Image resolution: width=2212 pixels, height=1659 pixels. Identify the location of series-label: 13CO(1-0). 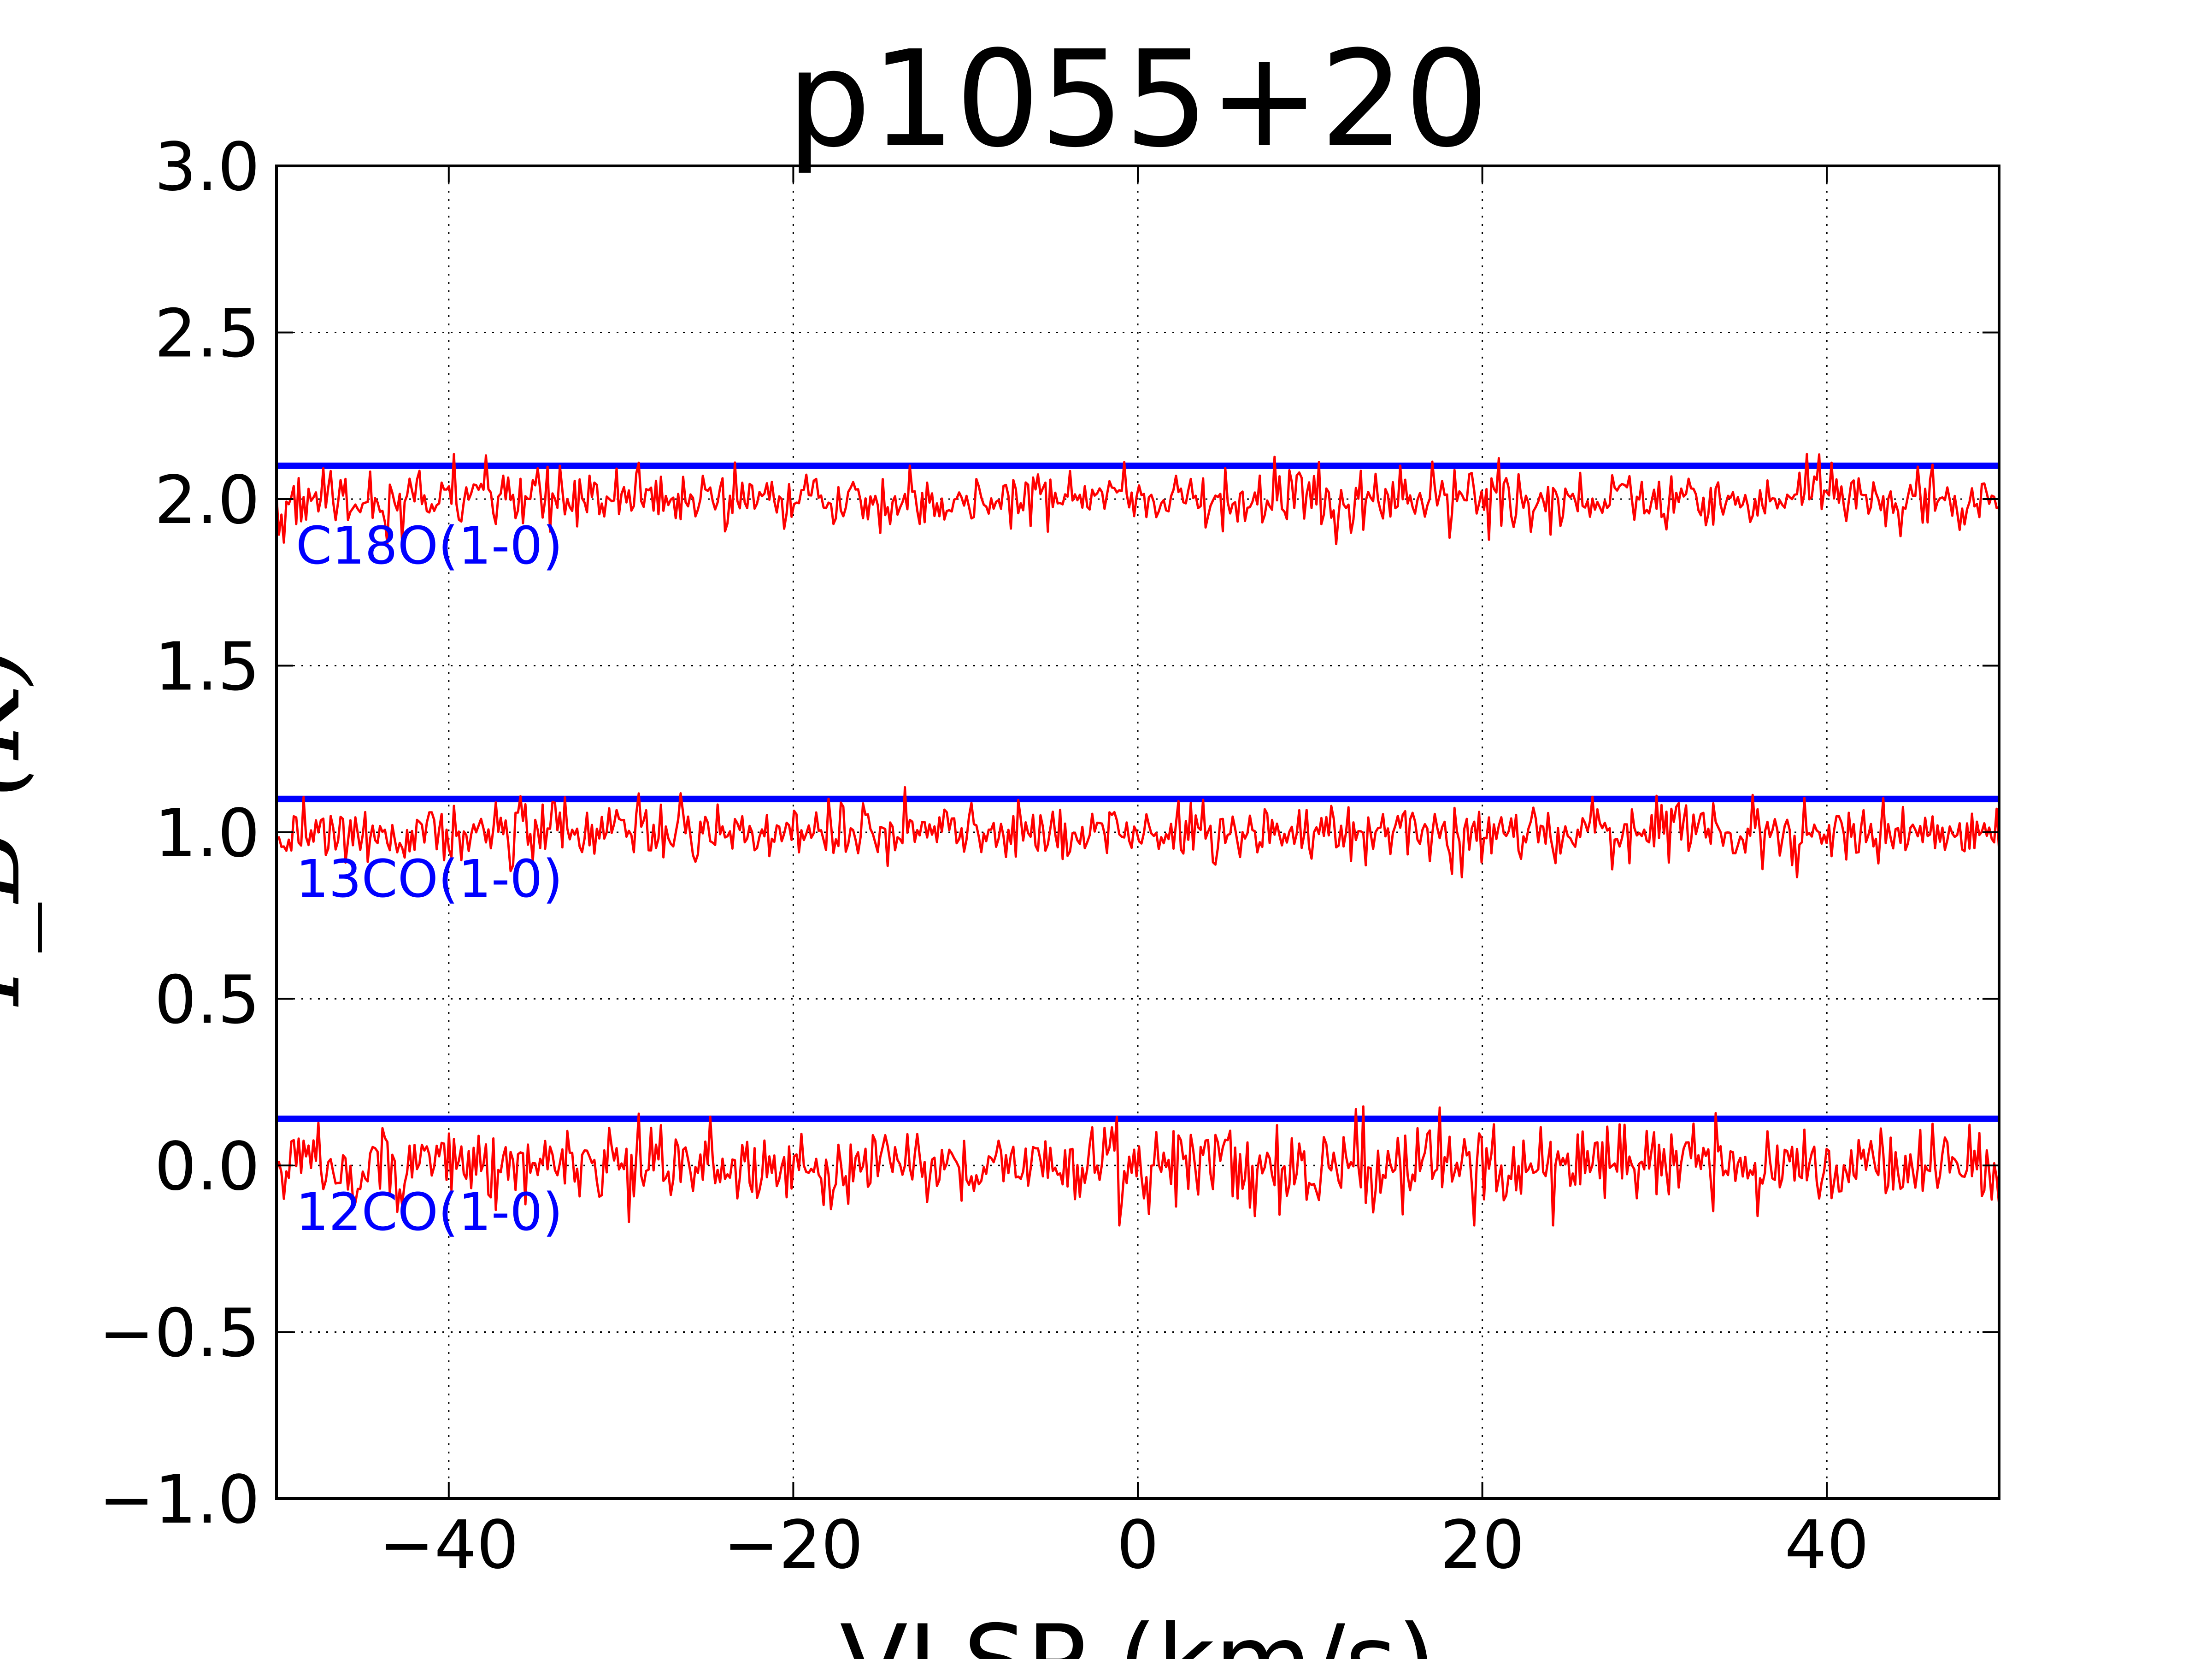
(429, 879).